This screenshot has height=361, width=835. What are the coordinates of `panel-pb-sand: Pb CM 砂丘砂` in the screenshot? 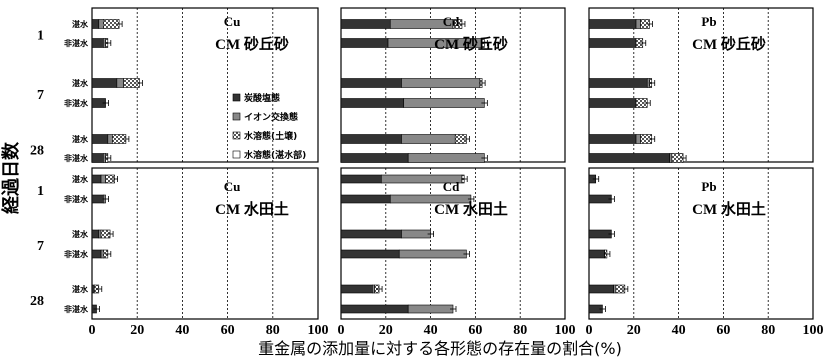 It's located at (701, 85).